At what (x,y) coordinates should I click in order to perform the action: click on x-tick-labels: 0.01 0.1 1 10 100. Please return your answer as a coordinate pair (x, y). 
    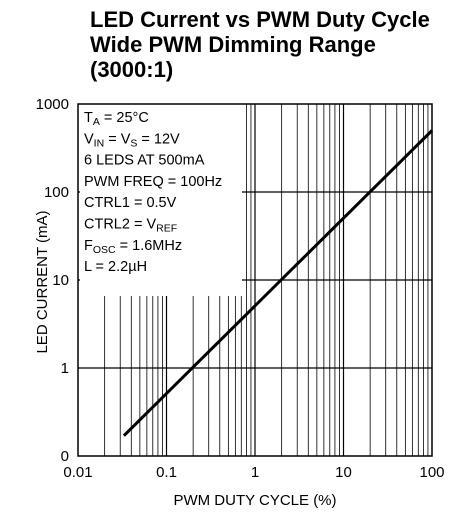
    Looking at the image, I should click on (253, 472).